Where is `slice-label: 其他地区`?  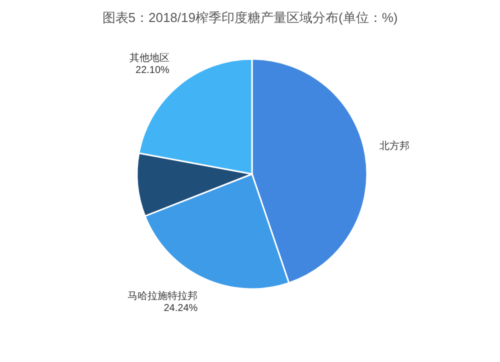 slice-label: 其他地区 is located at coordinates (149, 58).